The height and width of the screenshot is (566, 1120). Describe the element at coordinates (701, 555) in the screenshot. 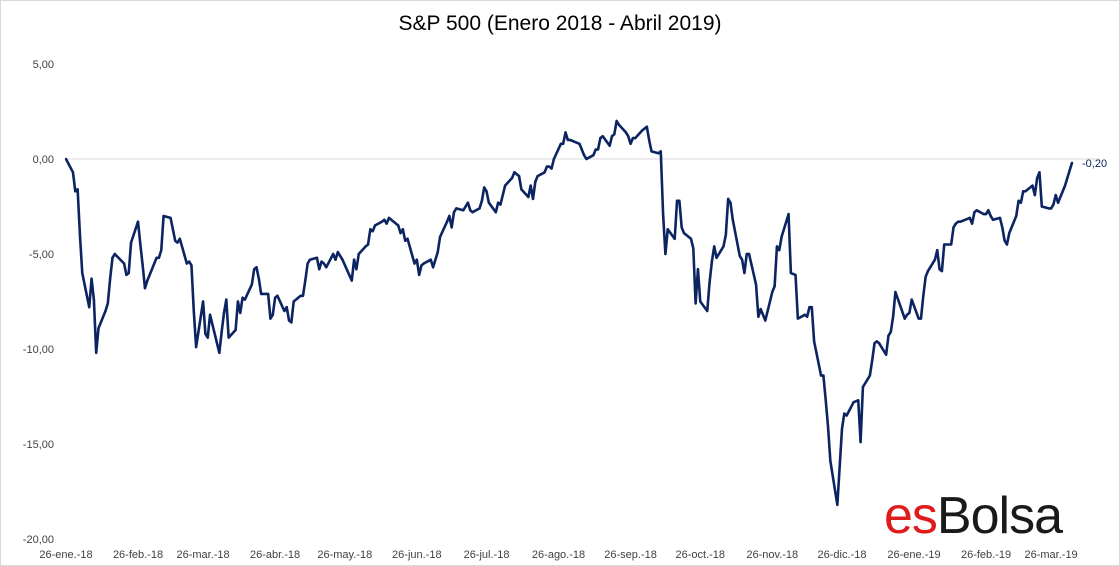

I see `x-tick-label: 26-oct.-18` at that location.